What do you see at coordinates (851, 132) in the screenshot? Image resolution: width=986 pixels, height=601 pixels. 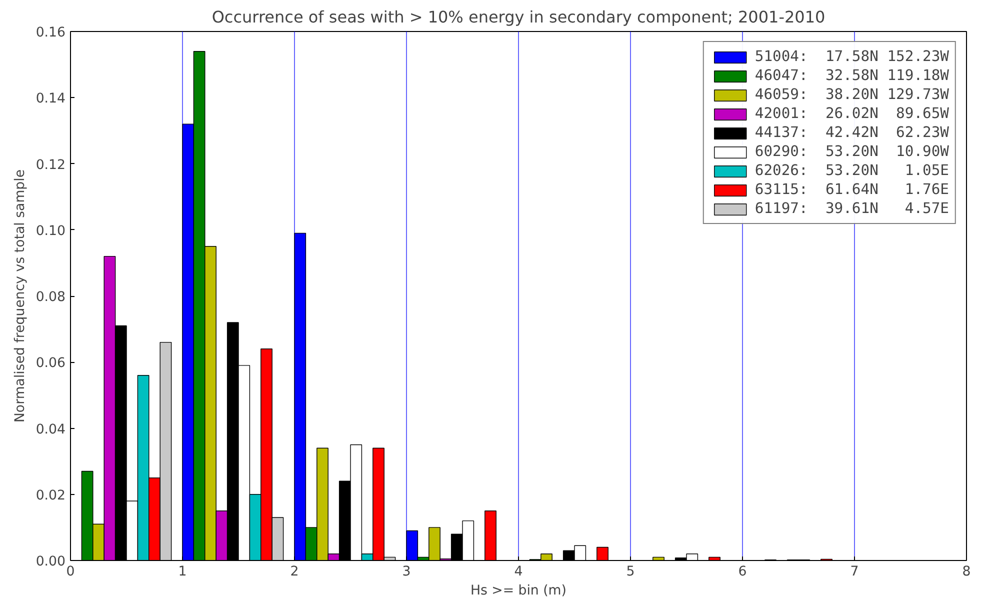 I see `legend-label: 44137: 42.42N 62.23W` at bounding box center [851, 132].